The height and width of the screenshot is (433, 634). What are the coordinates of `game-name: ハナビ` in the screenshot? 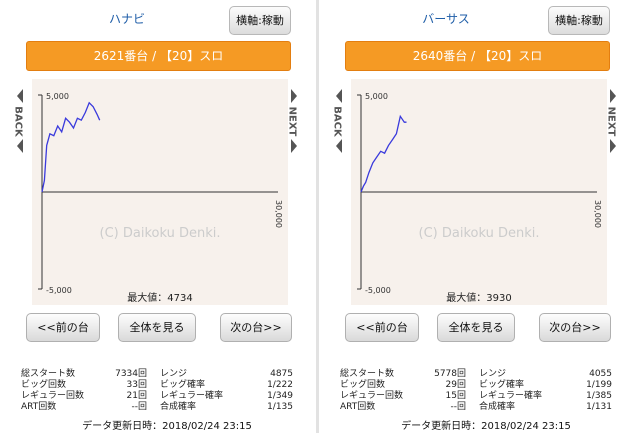 It's located at (126, 19).